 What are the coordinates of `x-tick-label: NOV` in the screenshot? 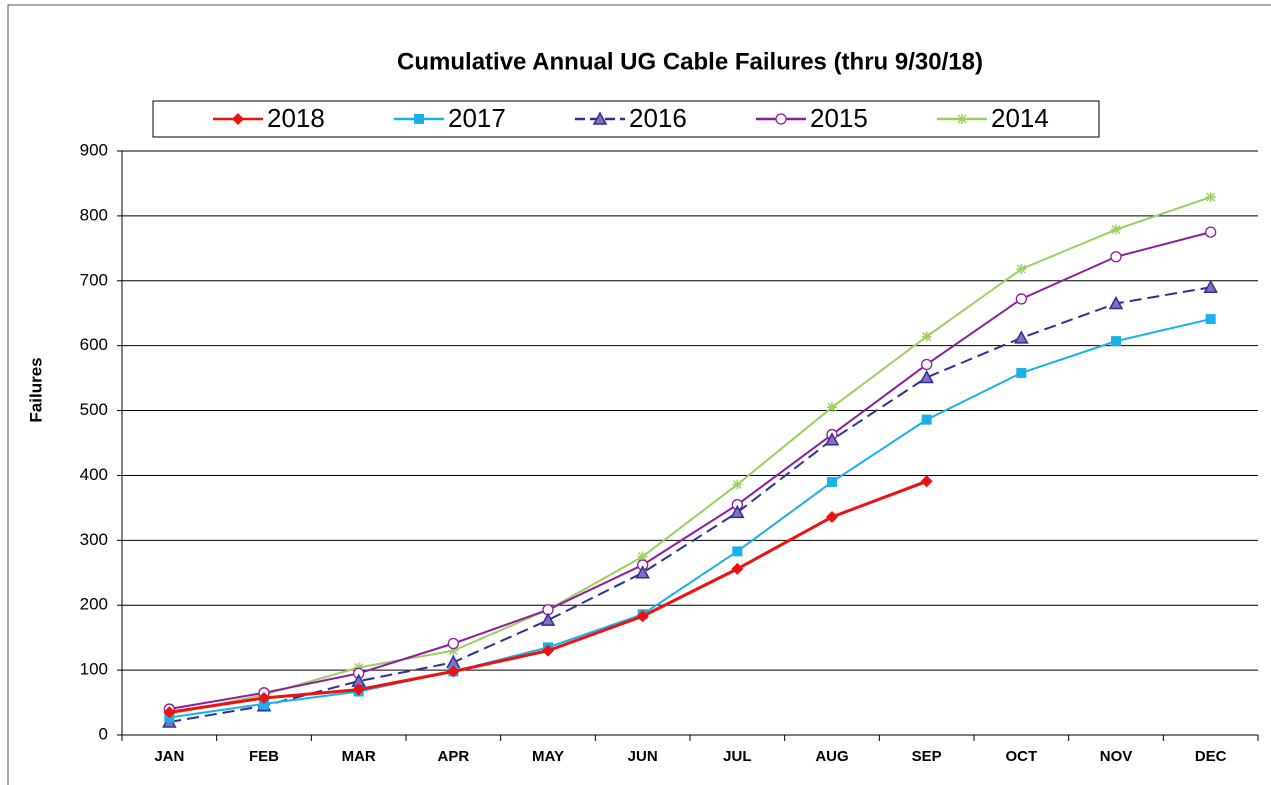 It's located at (1116, 756).